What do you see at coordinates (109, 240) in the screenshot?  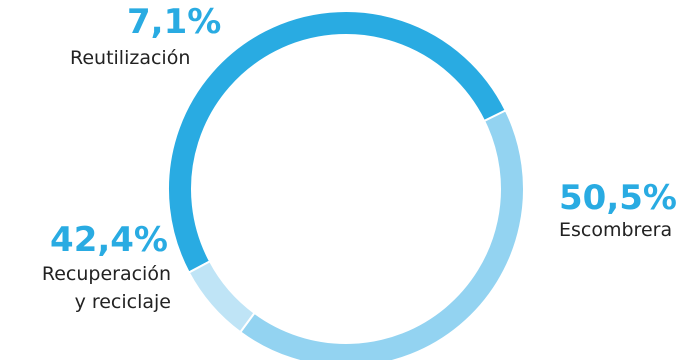 I see `value-label-recuperacion: 42,4%` at bounding box center [109, 240].